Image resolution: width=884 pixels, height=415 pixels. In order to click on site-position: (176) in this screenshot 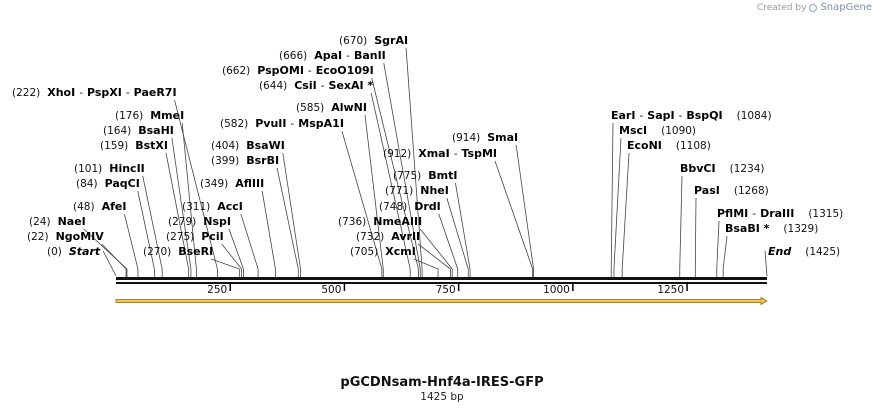, I will do `click(129, 116)`.